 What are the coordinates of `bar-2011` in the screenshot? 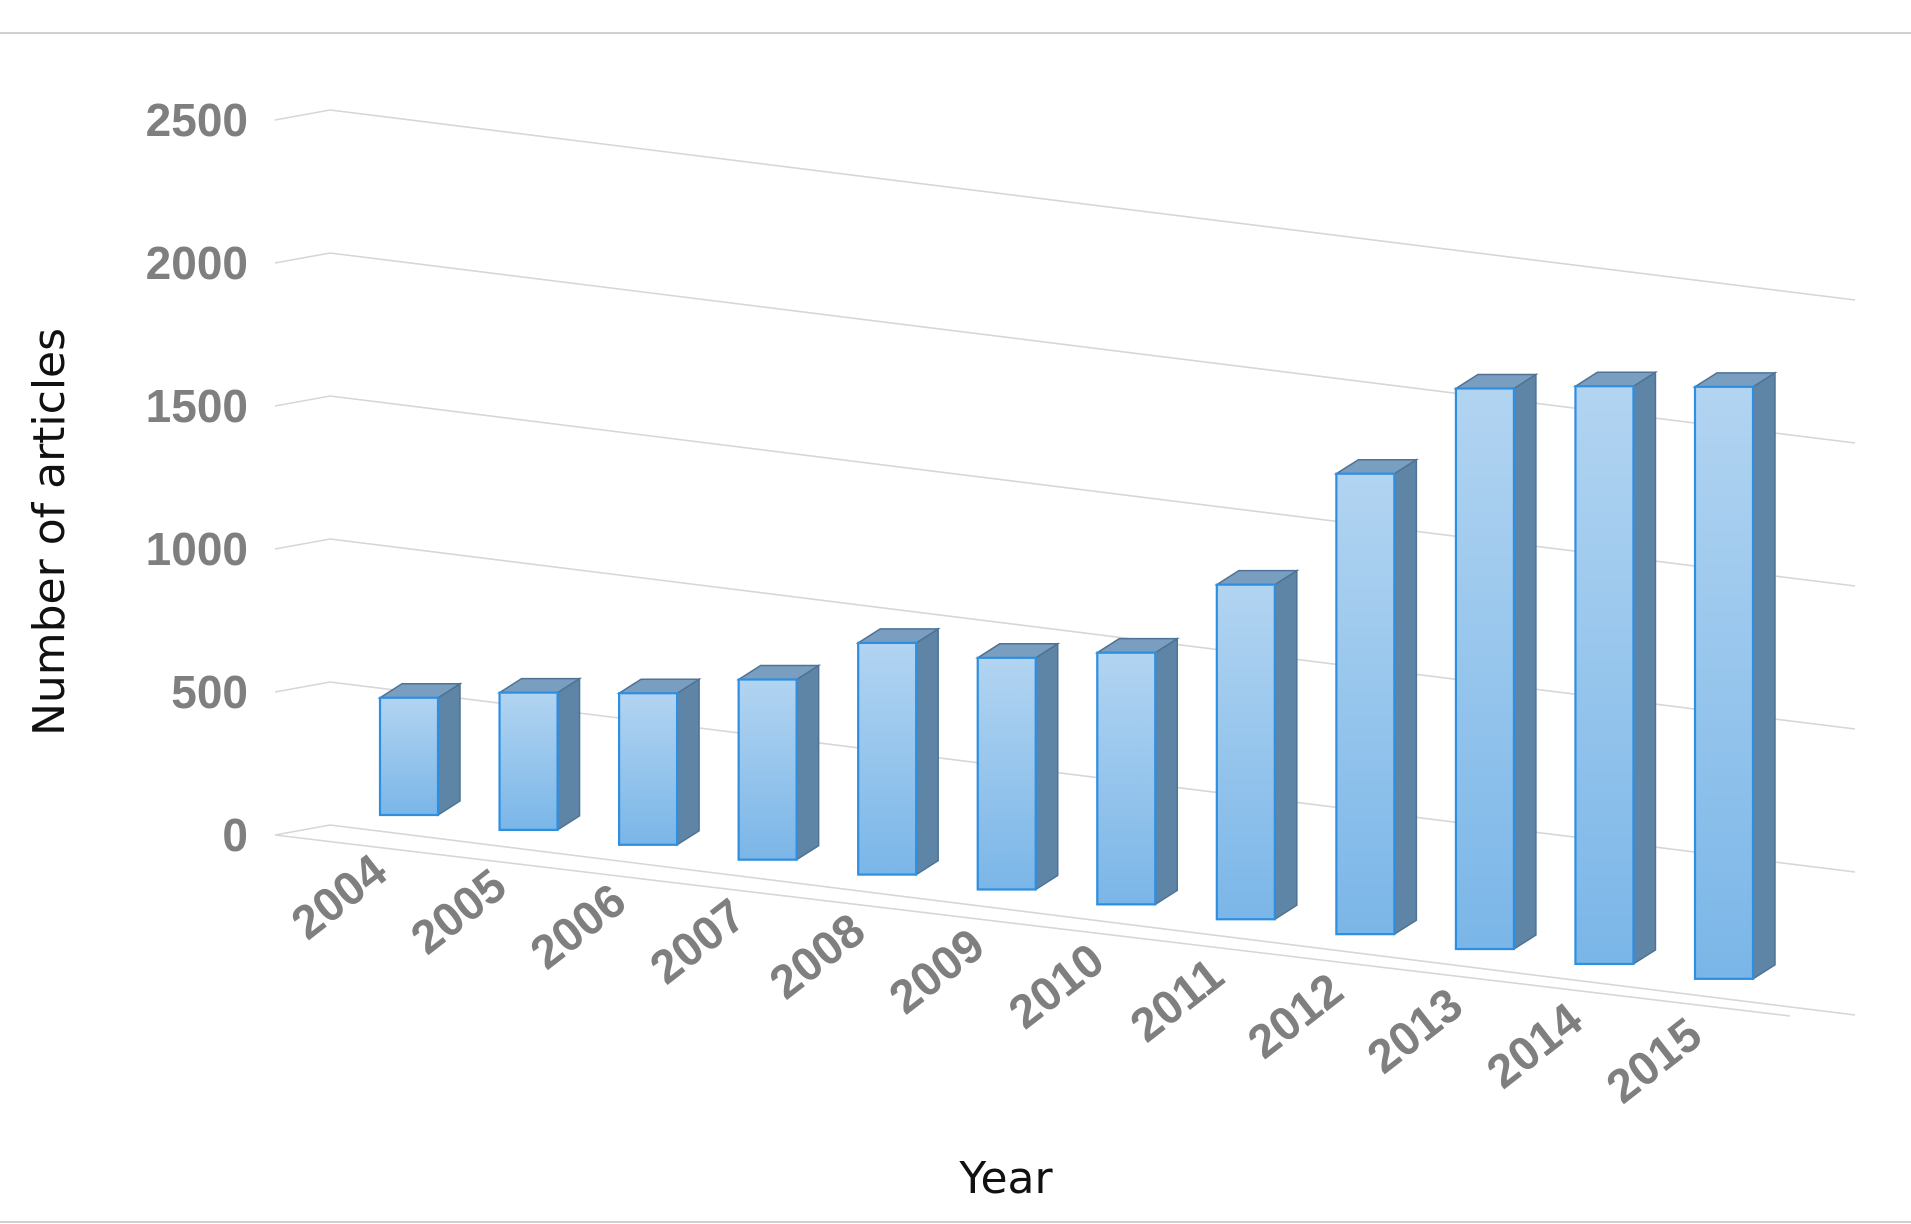 It's located at (1257, 745).